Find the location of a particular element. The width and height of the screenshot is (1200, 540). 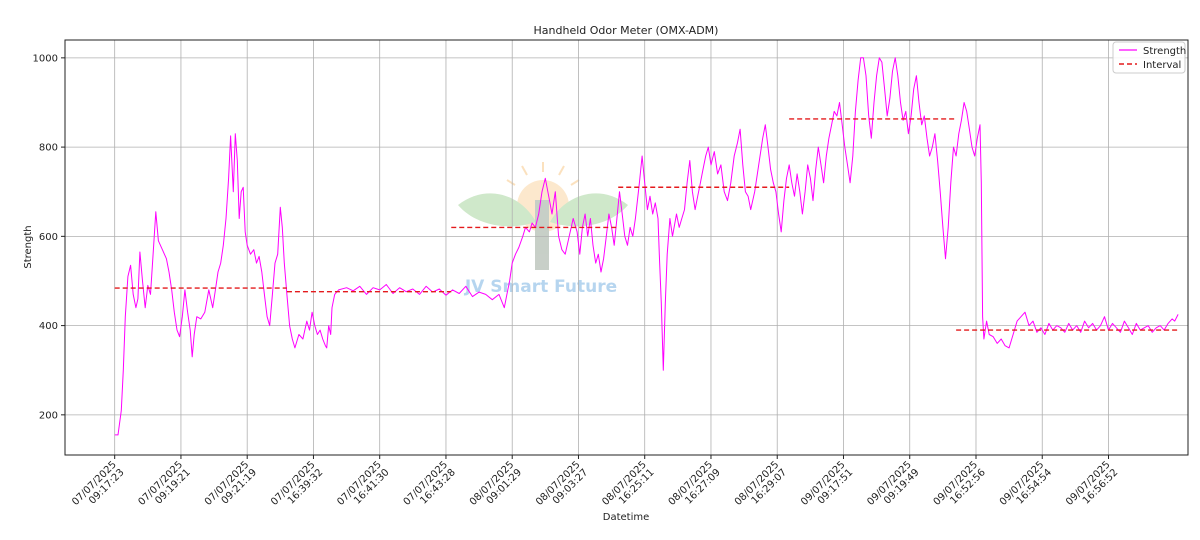

chart-title: Handheld Odor Meter (OMX-ADM) is located at coordinates (626, 30).